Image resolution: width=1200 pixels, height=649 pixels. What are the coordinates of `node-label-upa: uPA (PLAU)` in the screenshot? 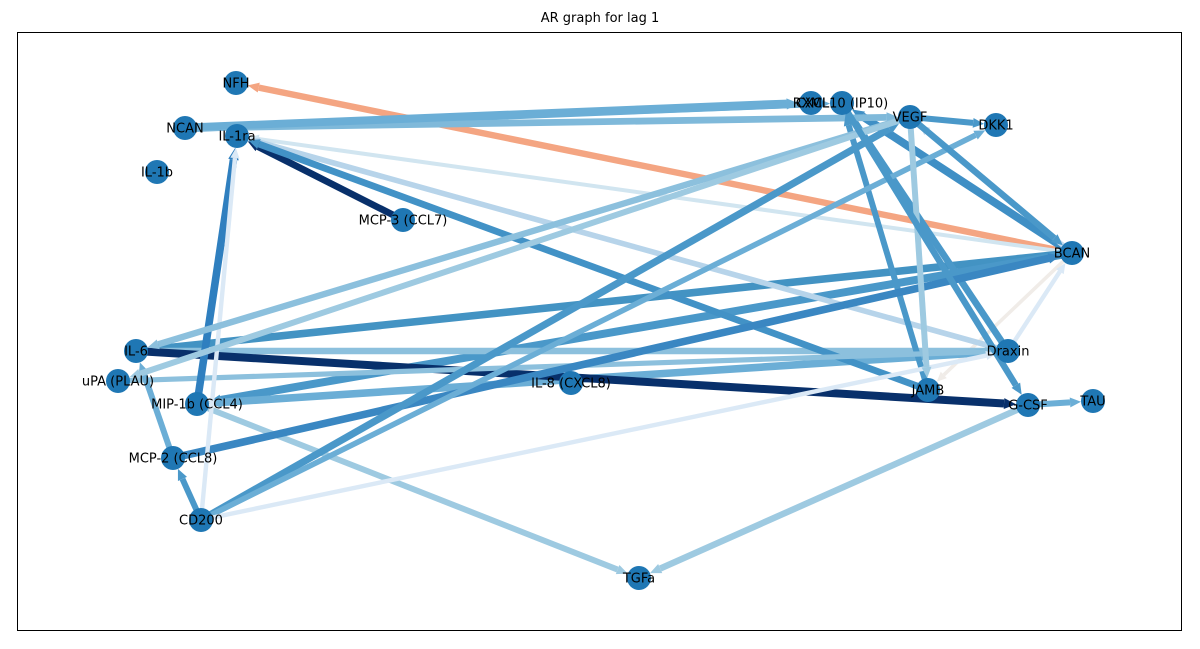 It's located at (118, 382).